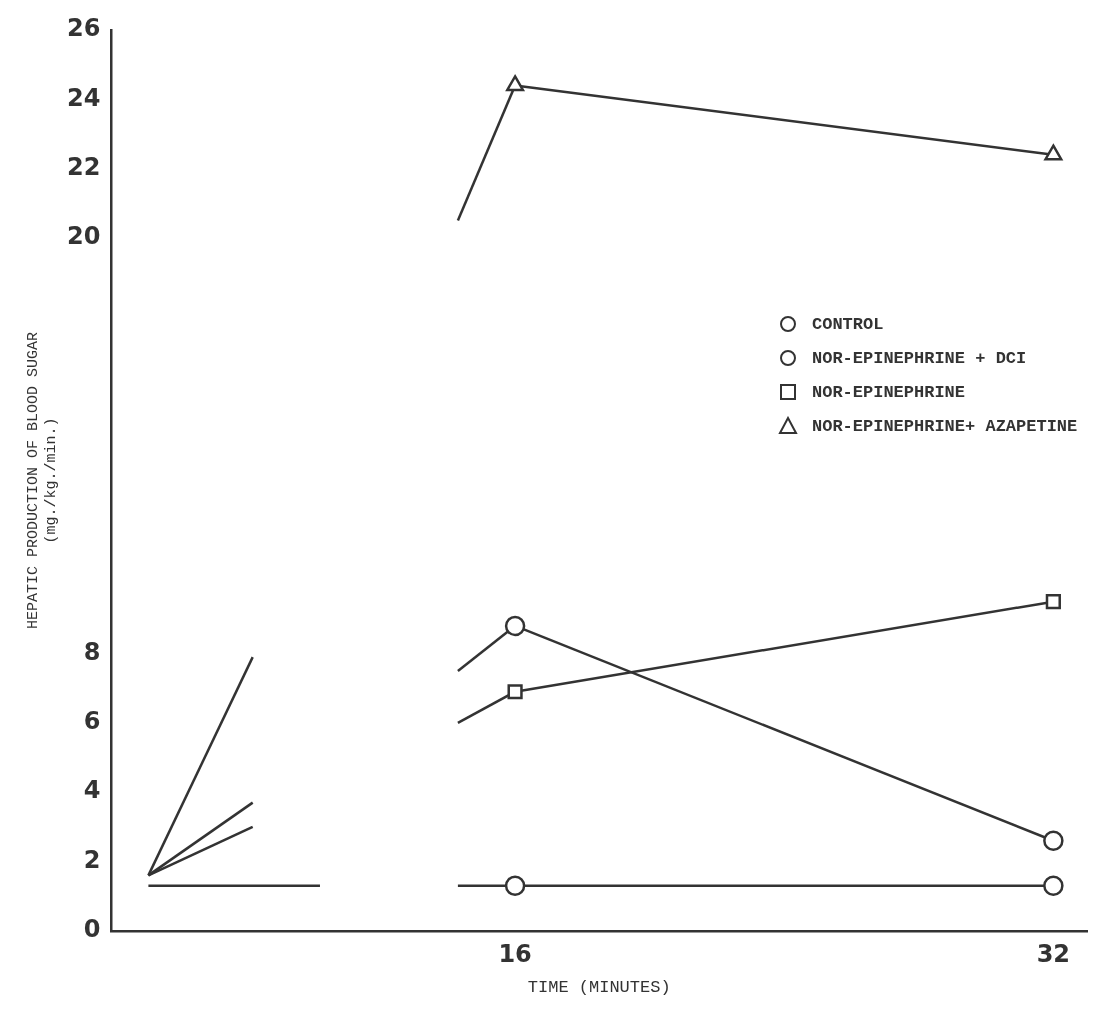 The height and width of the screenshot is (1022, 1117). What do you see at coordinates (92, 651) in the screenshot?
I see `y-tick-label: 8` at bounding box center [92, 651].